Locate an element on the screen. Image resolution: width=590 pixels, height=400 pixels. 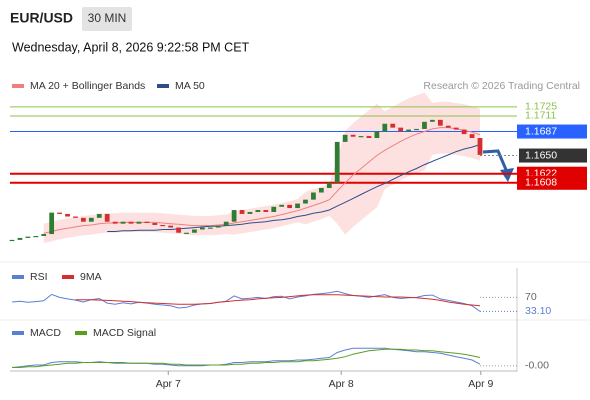
forecast-arrow is located at coordinates (495, 161).